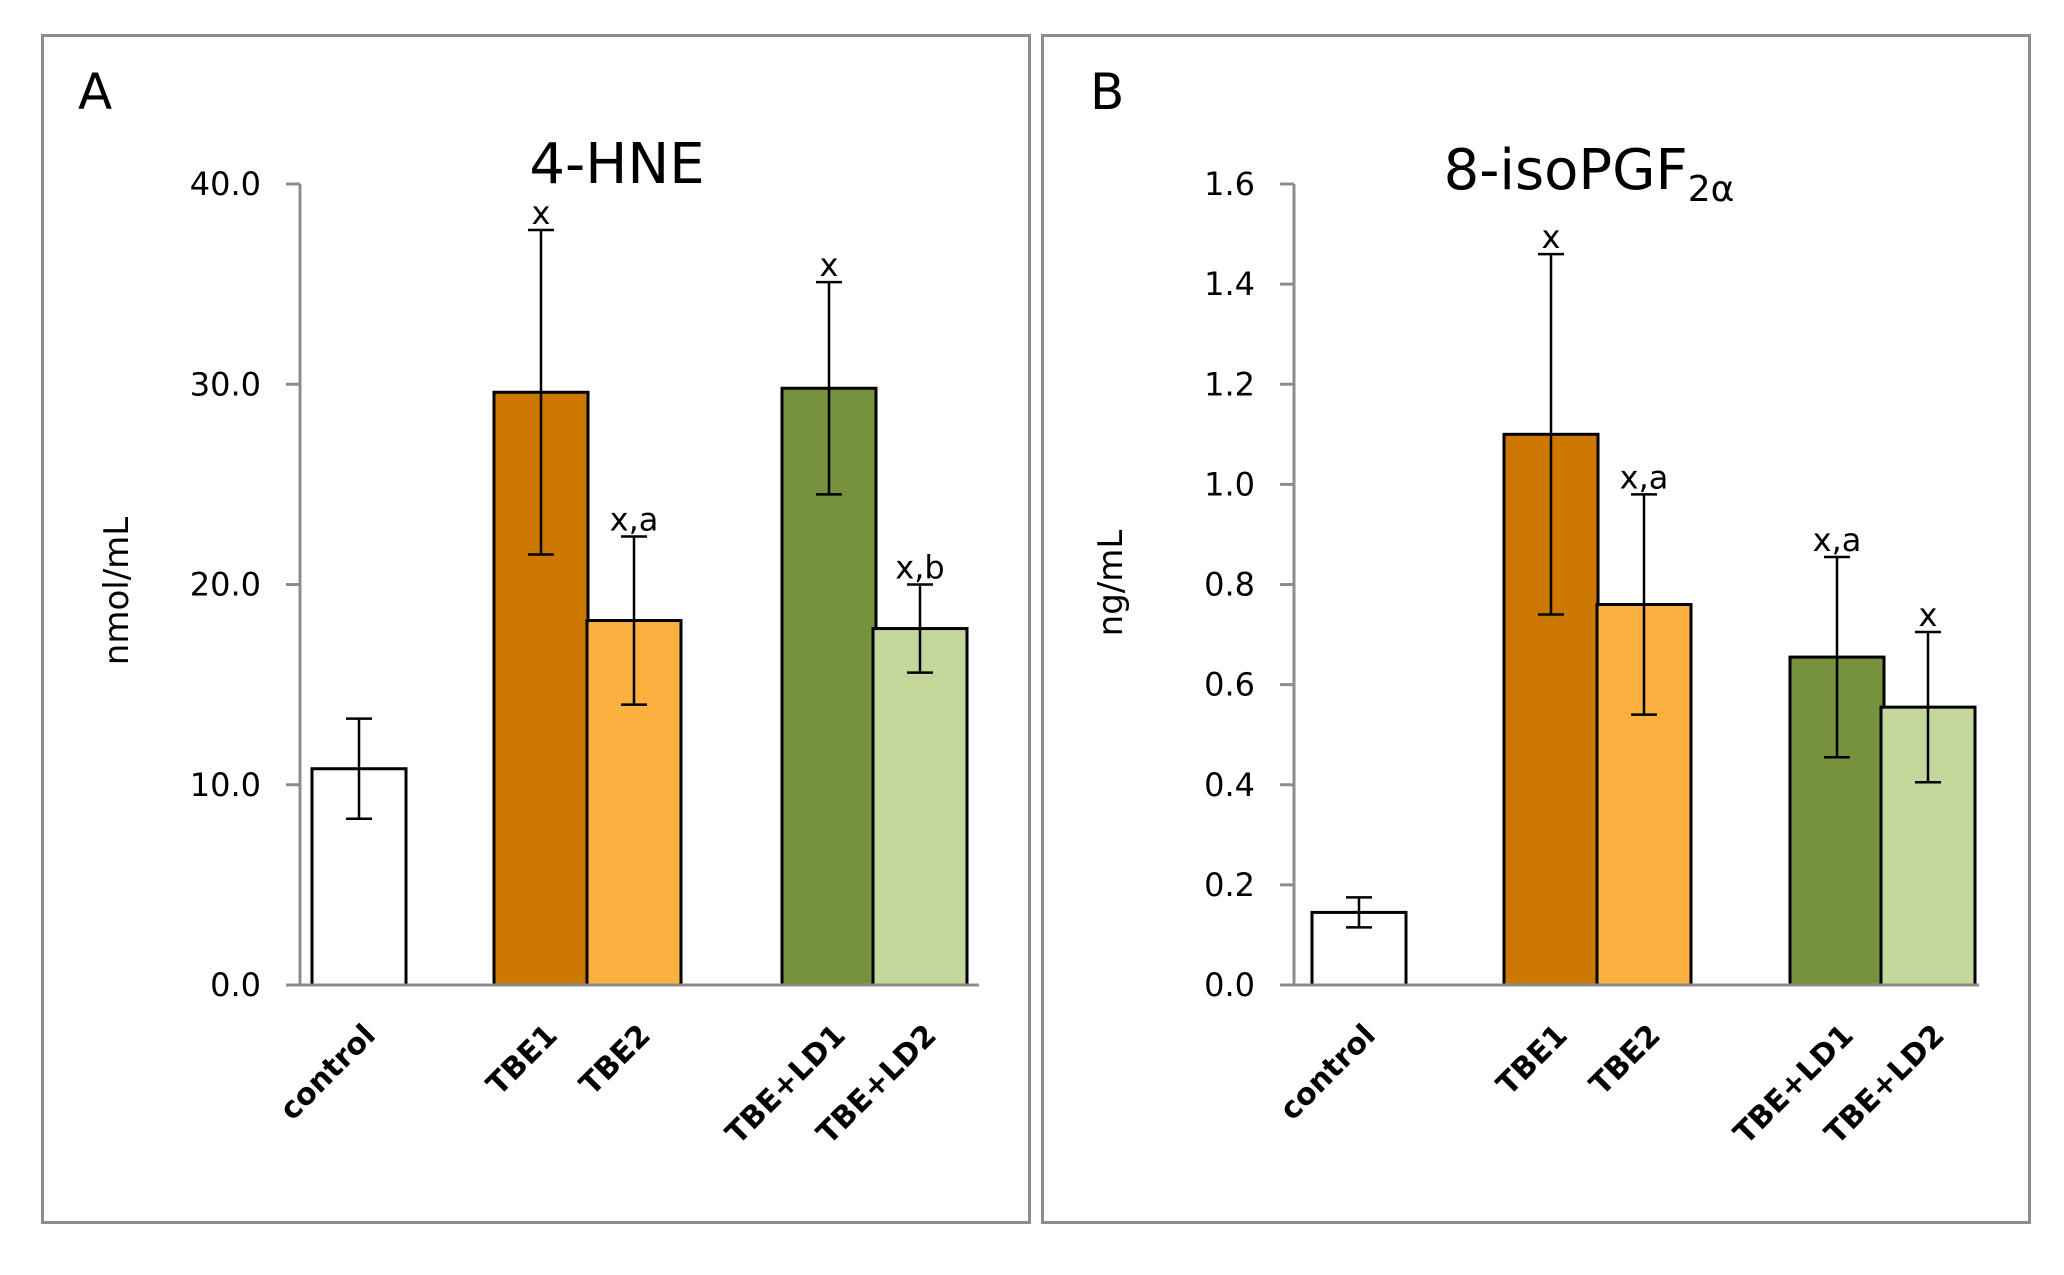 This screenshot has height=1275, width=2064. I want to click on significance-label-b-2: x,a, so click(1644, 477).